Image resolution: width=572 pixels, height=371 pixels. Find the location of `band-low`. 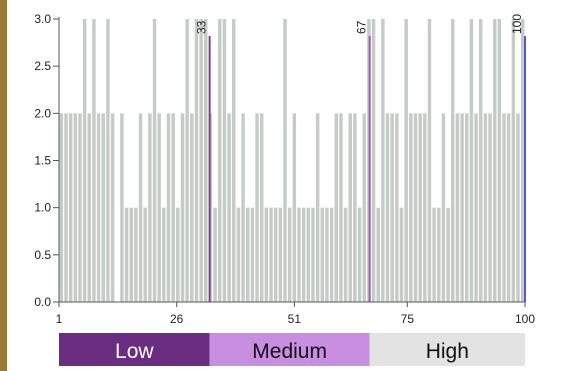

band-low is located at coordinates (134, 349).